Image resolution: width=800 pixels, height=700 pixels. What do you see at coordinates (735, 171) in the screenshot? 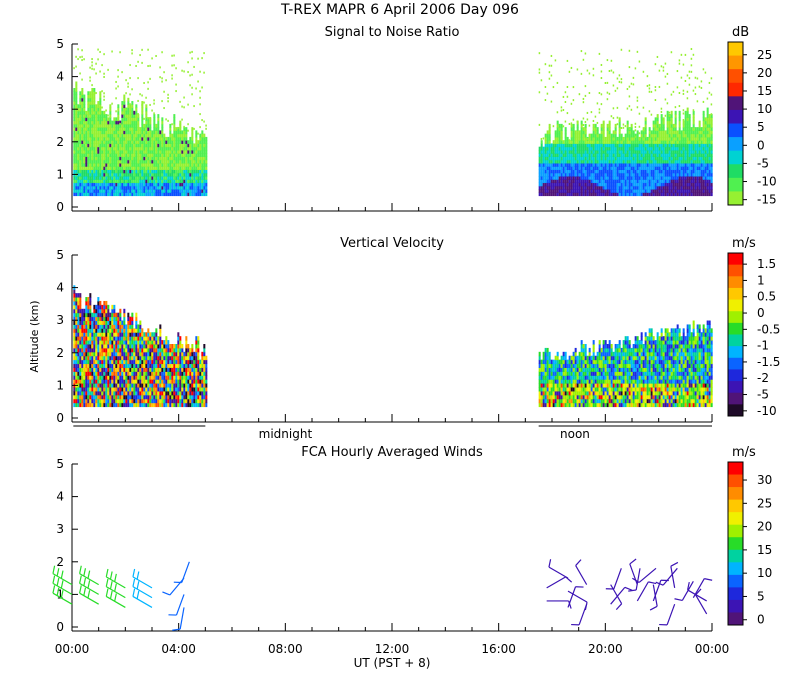
I see `colorbar-swatch` at bounding box center [735, 171].